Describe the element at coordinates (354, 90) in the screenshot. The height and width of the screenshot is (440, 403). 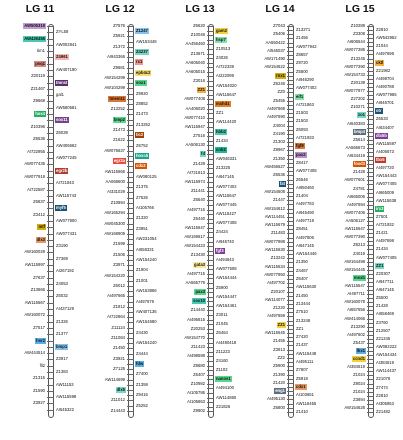
I see `marker-label: AW077977` at that location.